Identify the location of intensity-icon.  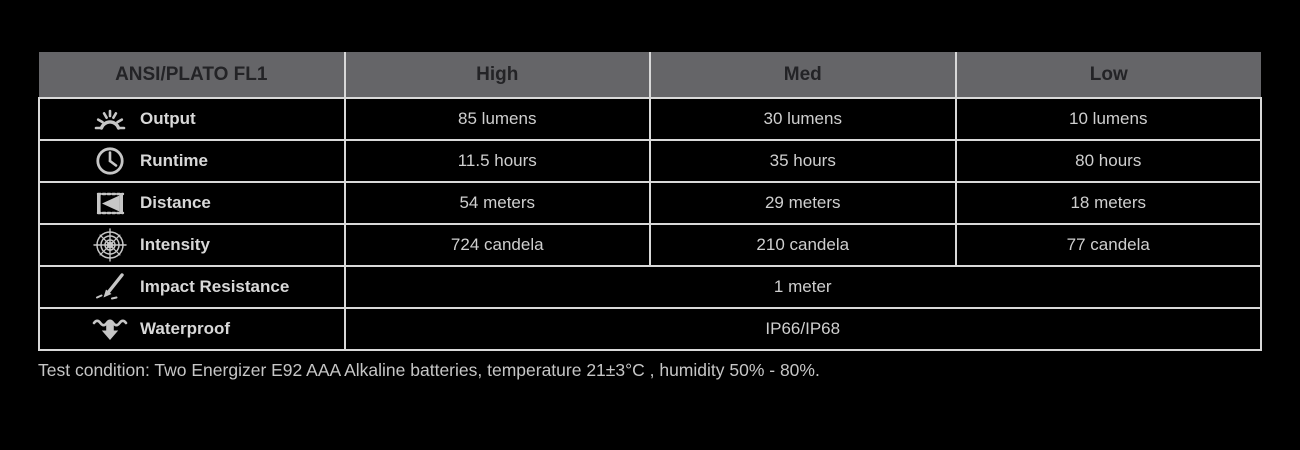
(110, 245).